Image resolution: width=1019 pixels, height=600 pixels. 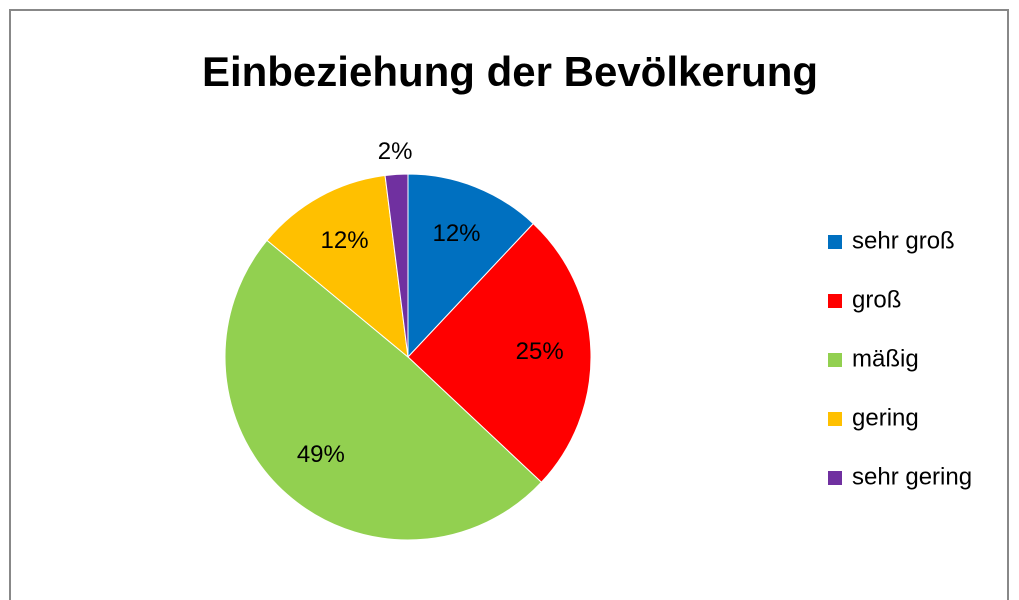 What do you see at coordinates (903, 240) in the screenshot?
I see `legend-label: sehr groß` at bounding box center [903, 240].